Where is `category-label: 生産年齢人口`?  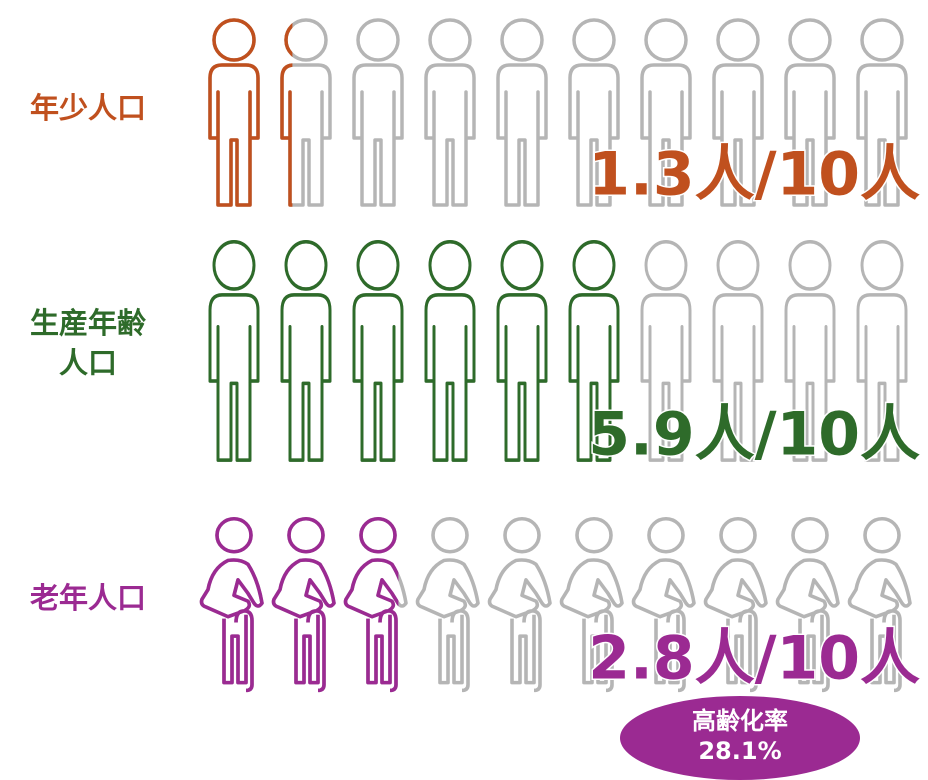 category-label: 生産年齢人口 is located at coordinates (87, 343).